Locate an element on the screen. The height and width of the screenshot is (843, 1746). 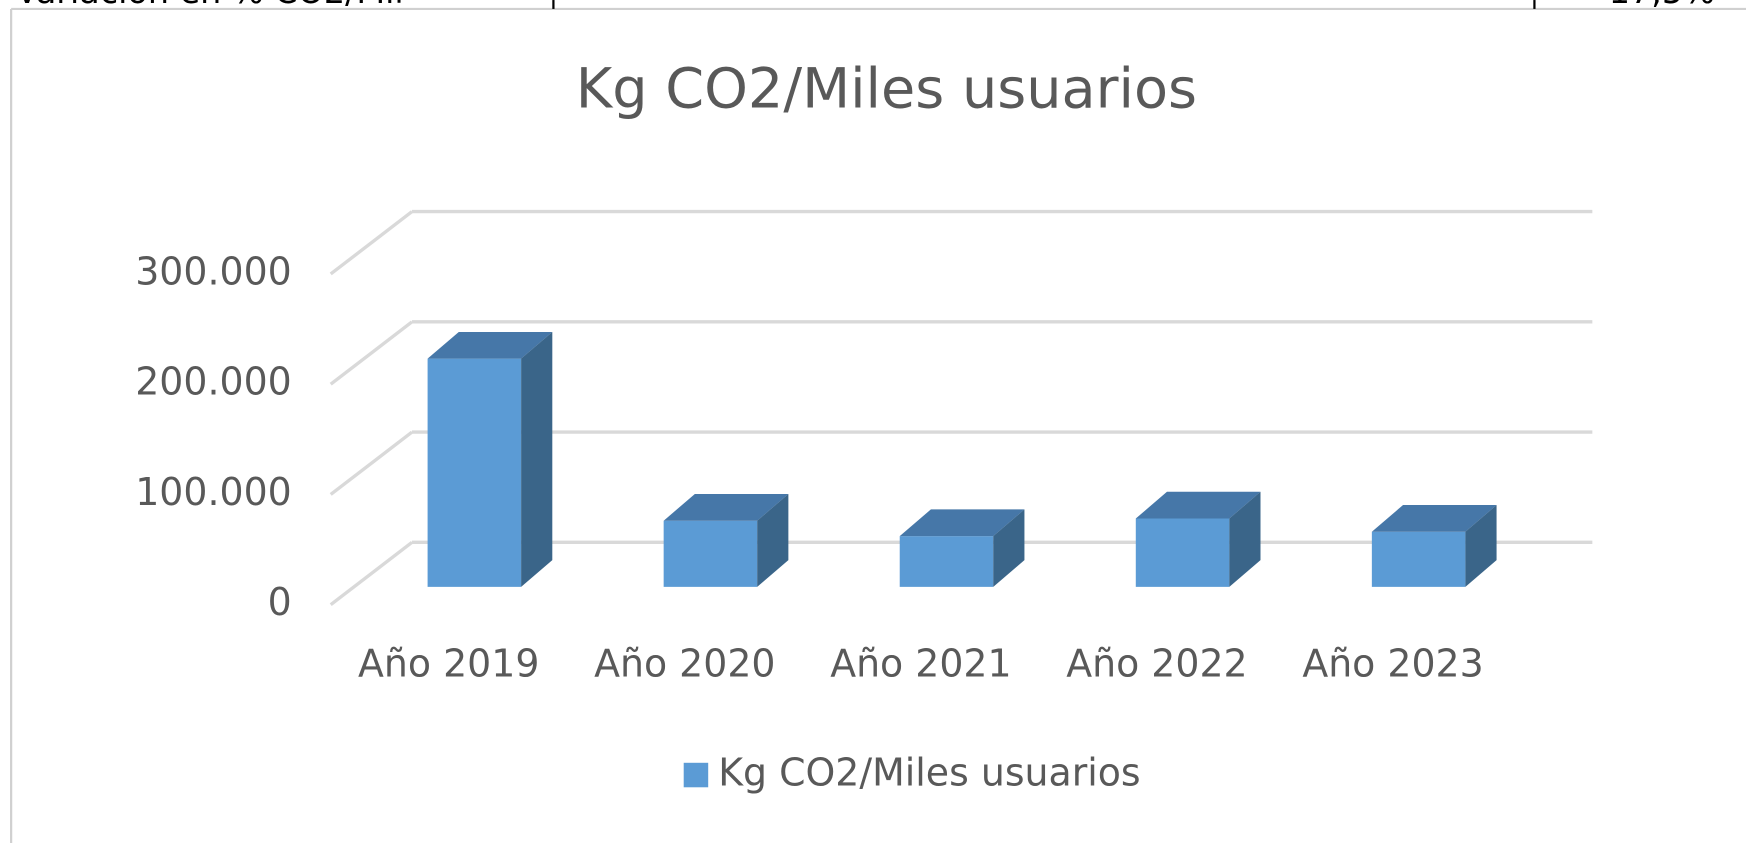
cut-text: Variación en % CO2/Mil is located at coordinates (210, 5).